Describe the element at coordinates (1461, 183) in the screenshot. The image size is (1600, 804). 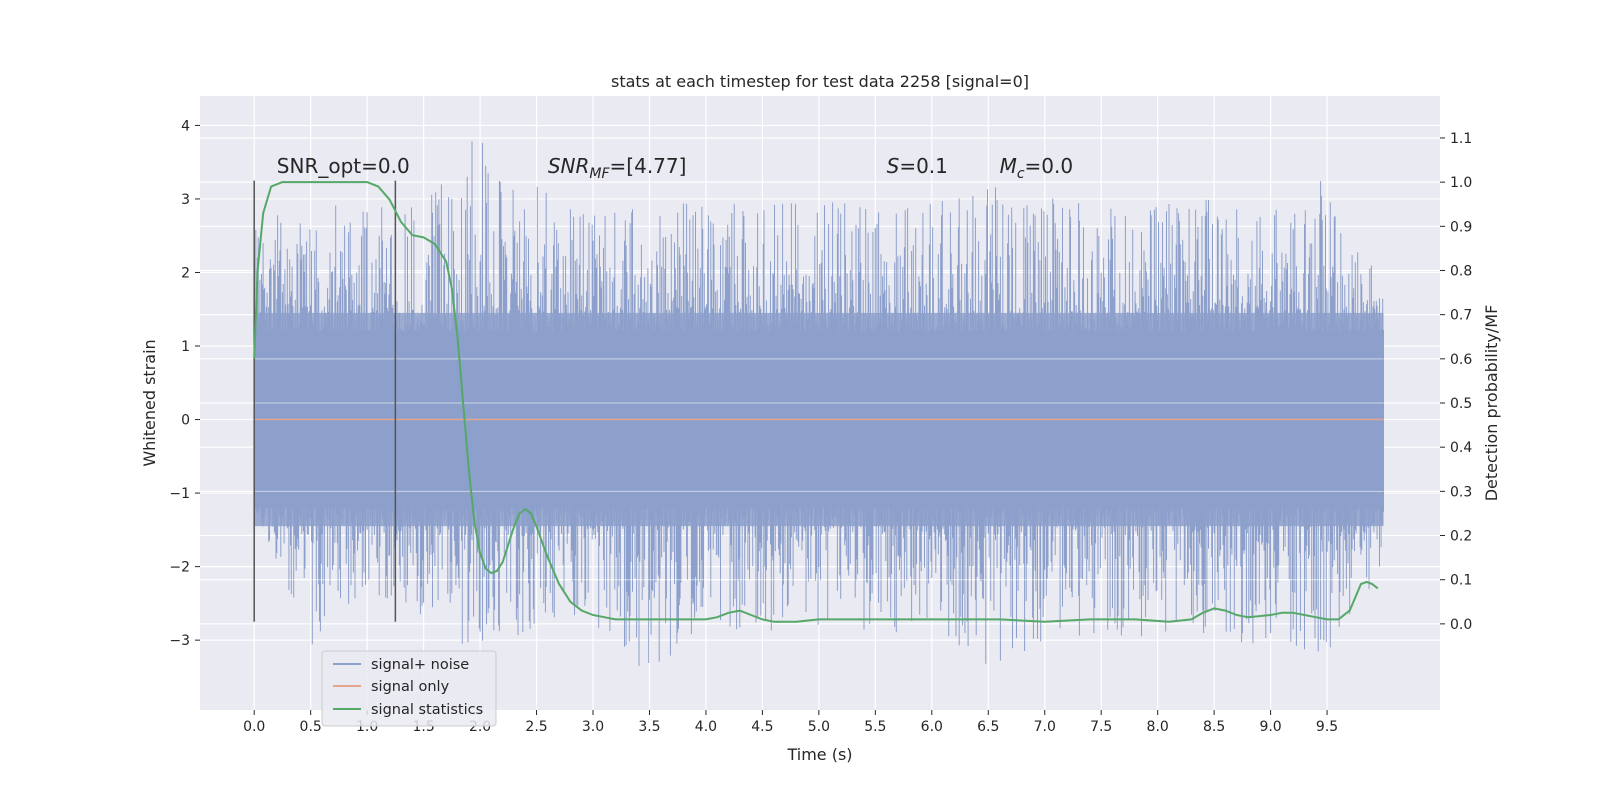
I see `y-right-tick-label: 1.0` at that location.